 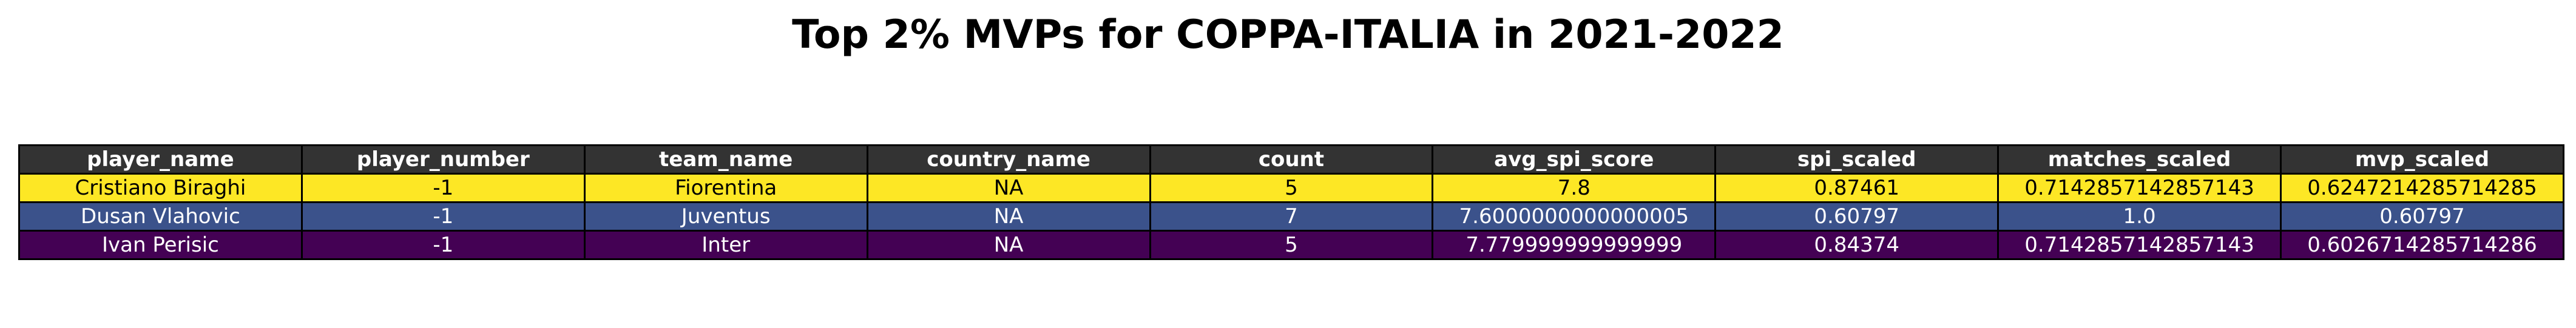 What do you see at coordinates (1574, 188) in the screenshot?
I see `cell-avg-spi-score: 7.8` at bounding box center [1574, 188].